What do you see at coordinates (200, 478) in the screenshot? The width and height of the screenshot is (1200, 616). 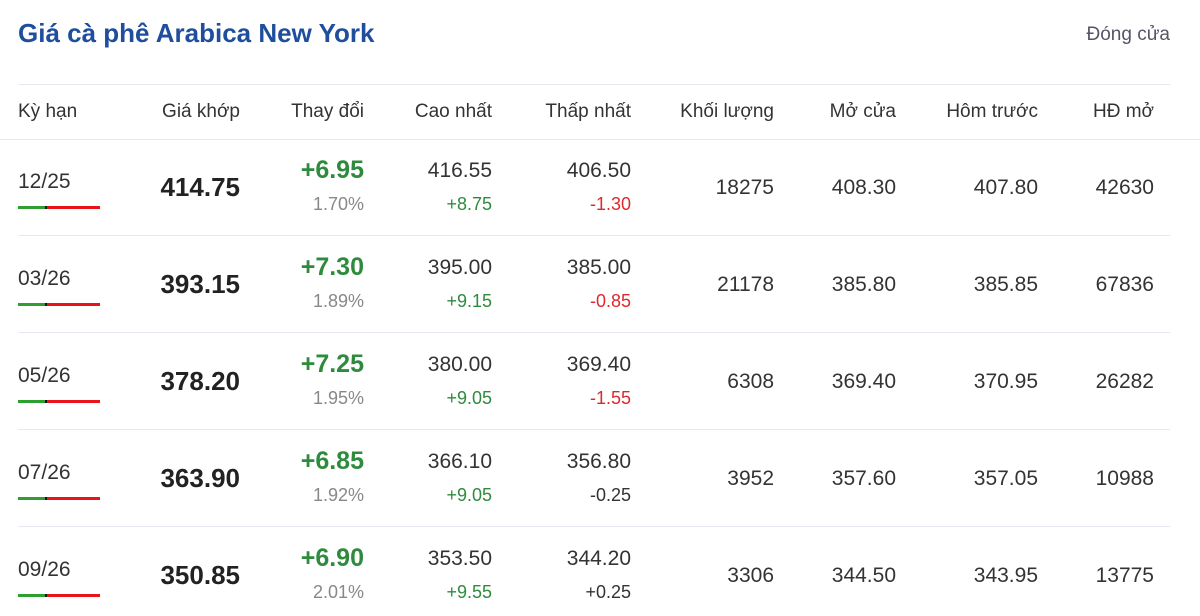 I see `last-price: 363.90` at bounding box center [200, 478].